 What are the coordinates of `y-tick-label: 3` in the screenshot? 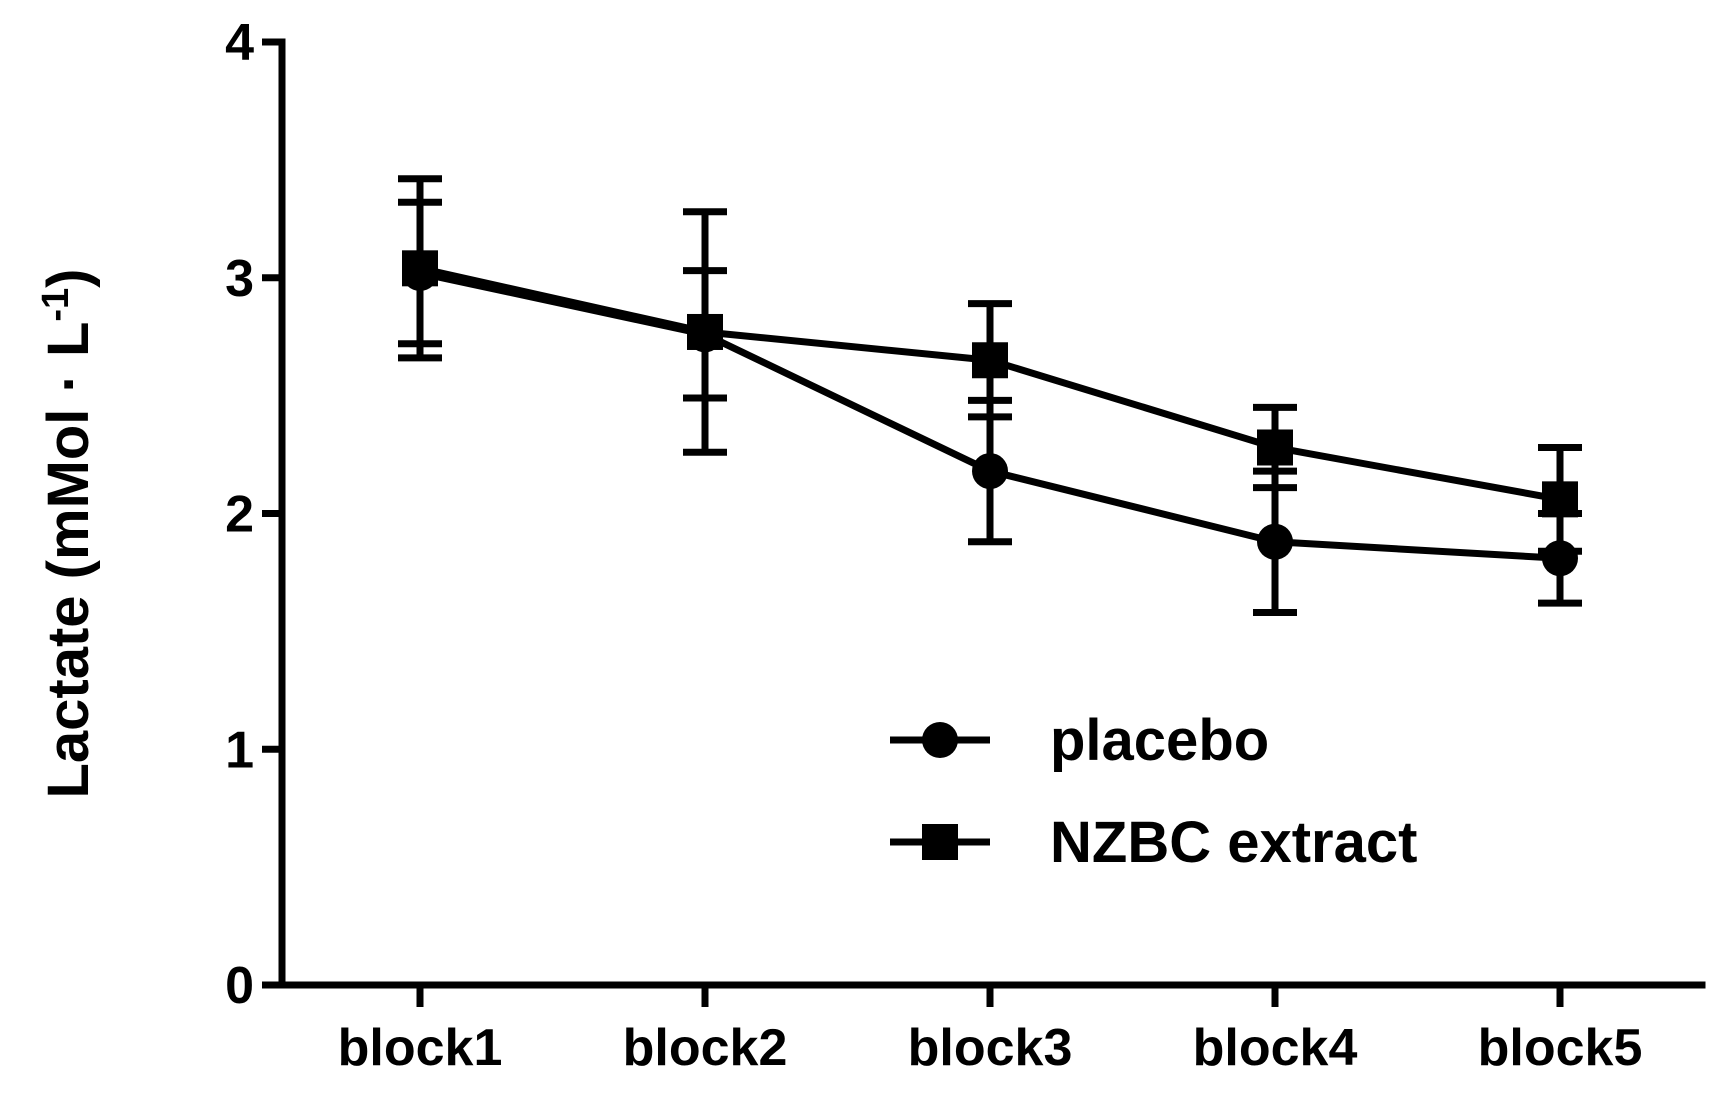 It's located at (239, 279).